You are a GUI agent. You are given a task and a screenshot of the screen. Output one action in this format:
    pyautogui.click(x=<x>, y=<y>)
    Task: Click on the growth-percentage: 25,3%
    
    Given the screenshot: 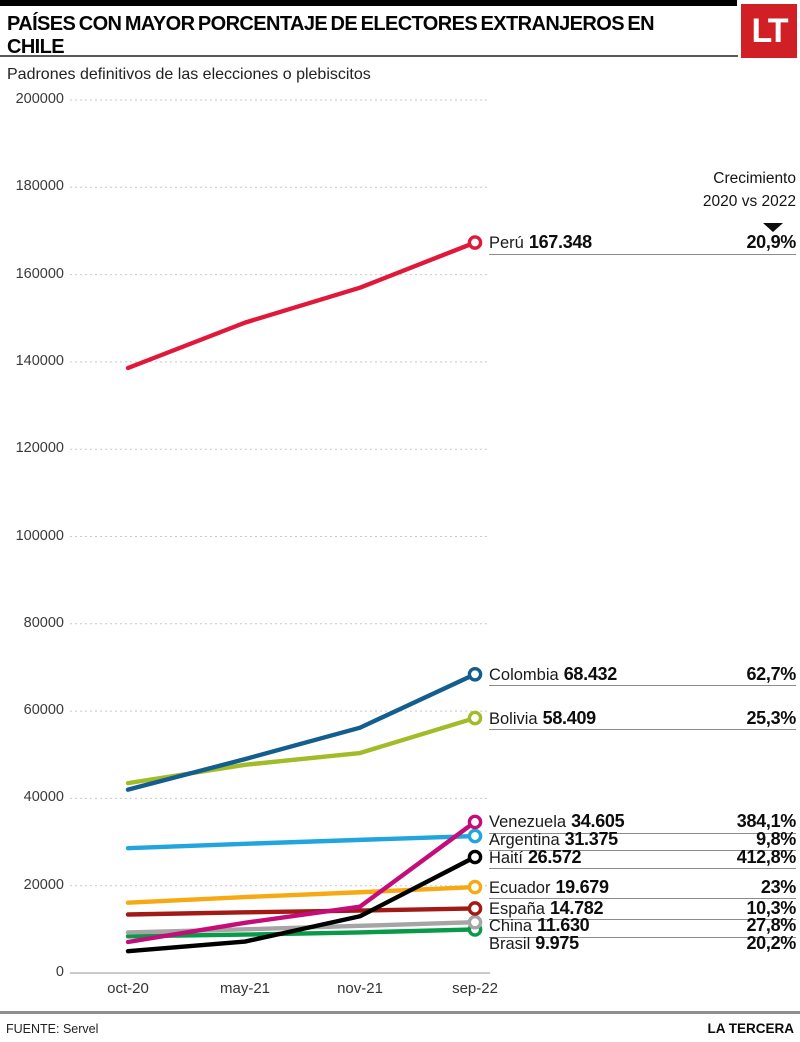 What is the action you would take?
    pyautogui.click(x=771, y=717)
    